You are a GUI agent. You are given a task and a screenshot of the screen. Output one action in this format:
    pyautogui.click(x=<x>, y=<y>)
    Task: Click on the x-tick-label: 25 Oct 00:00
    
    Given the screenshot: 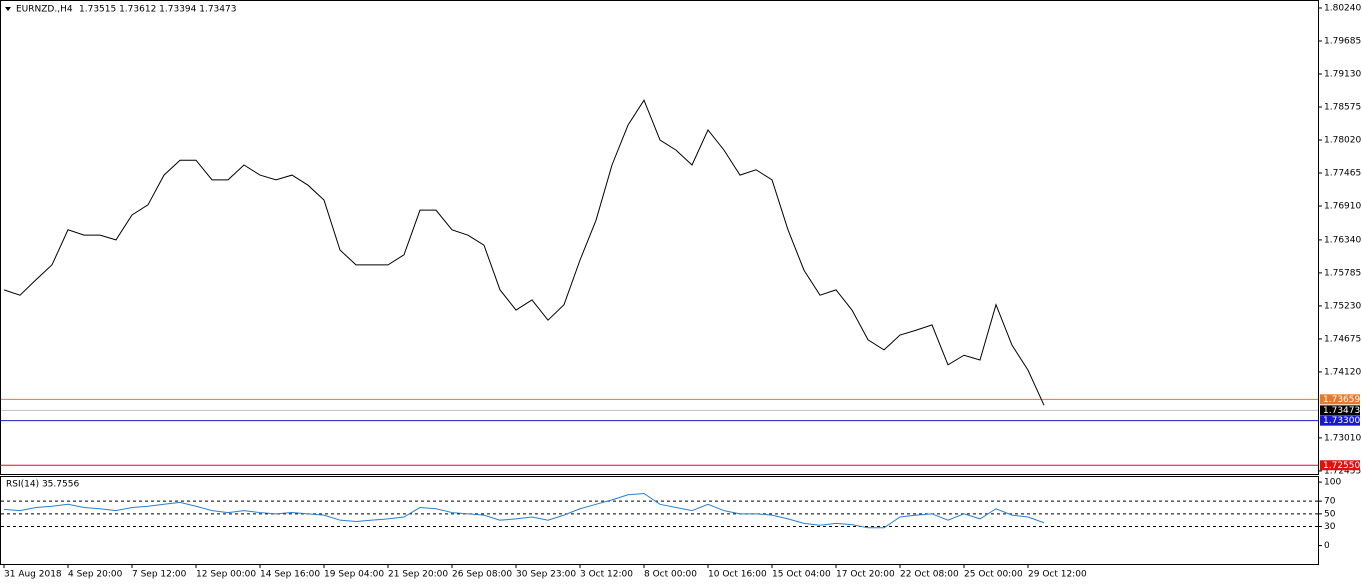 What is the action you would take?
    pyautogui.click(x=993, y=575)
    